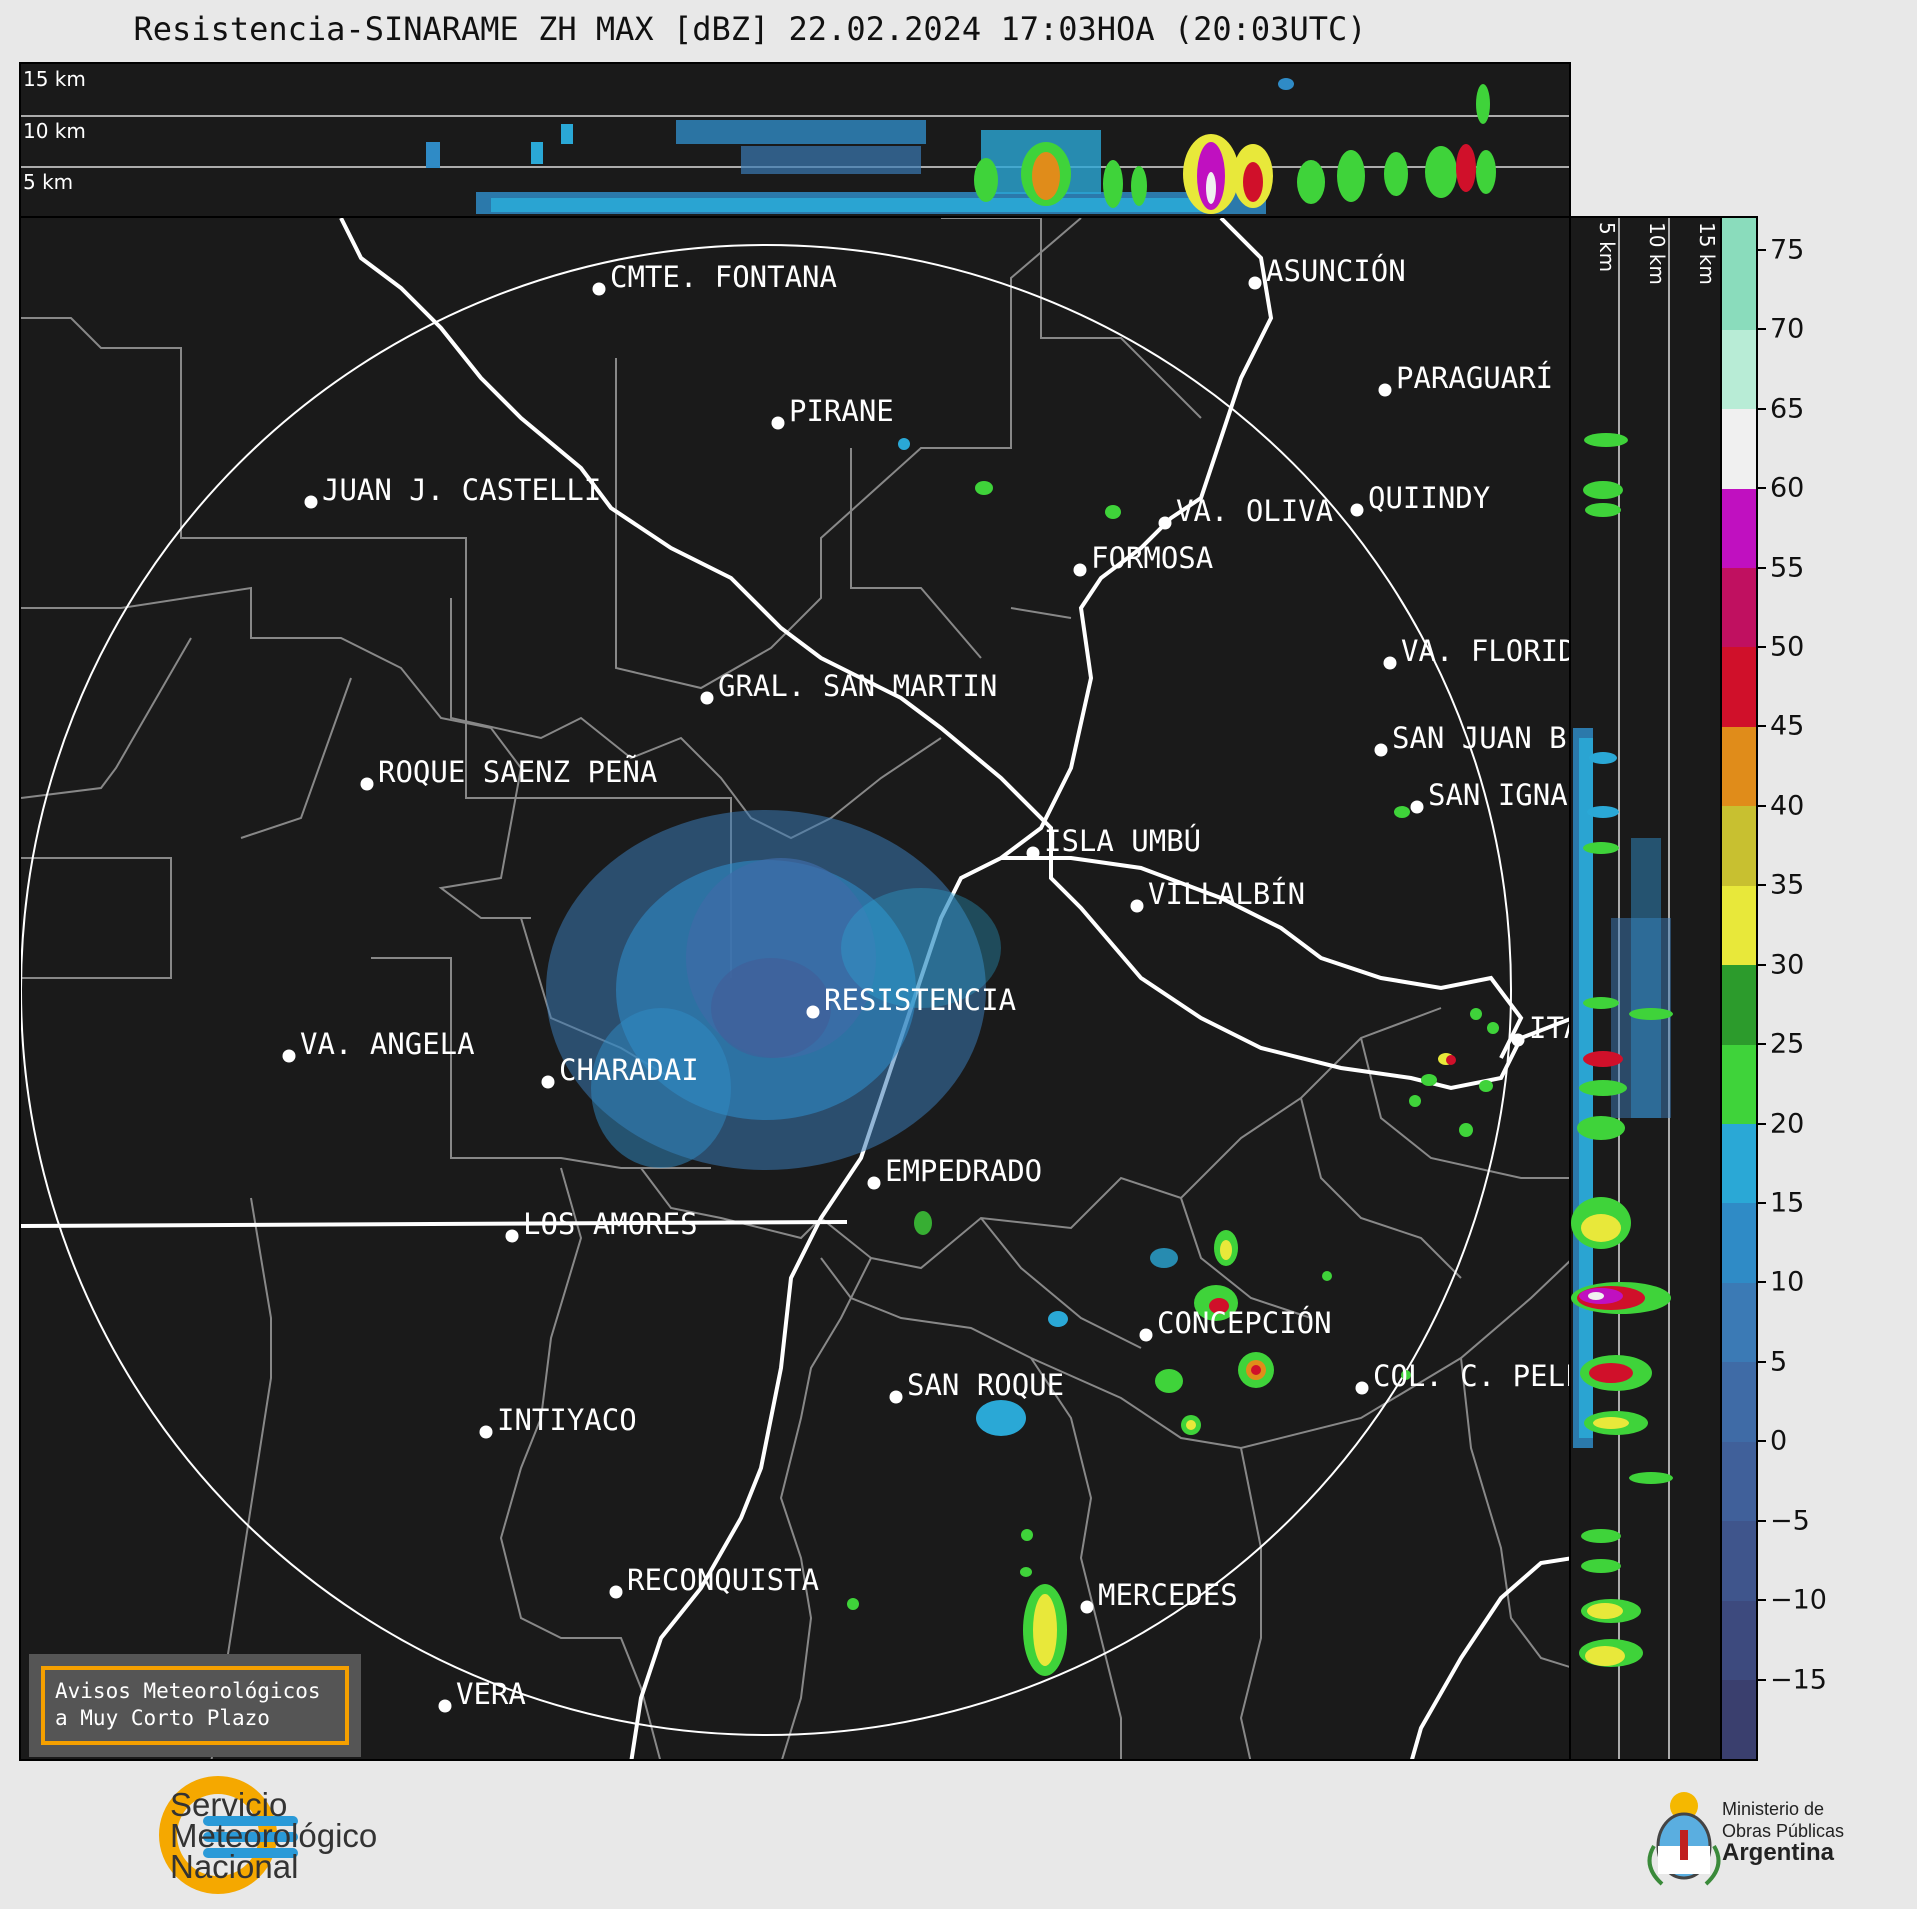 The image size is (1917, 1909). I want to click on ministerio-line-2: Obras Públicas, so click(1783, 1831).